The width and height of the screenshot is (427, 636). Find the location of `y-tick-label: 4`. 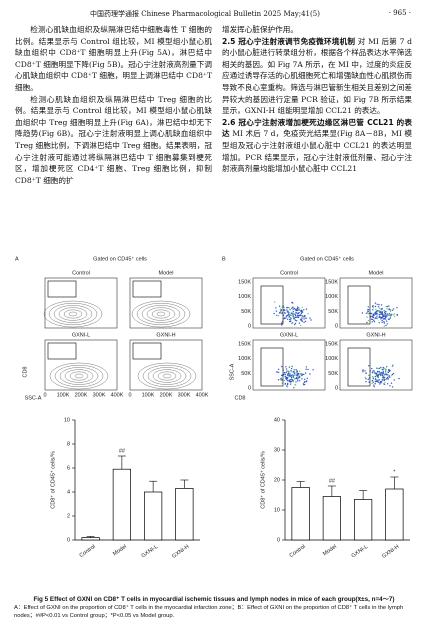

y-tick-label: 4 is located at coordinates (68, 492).